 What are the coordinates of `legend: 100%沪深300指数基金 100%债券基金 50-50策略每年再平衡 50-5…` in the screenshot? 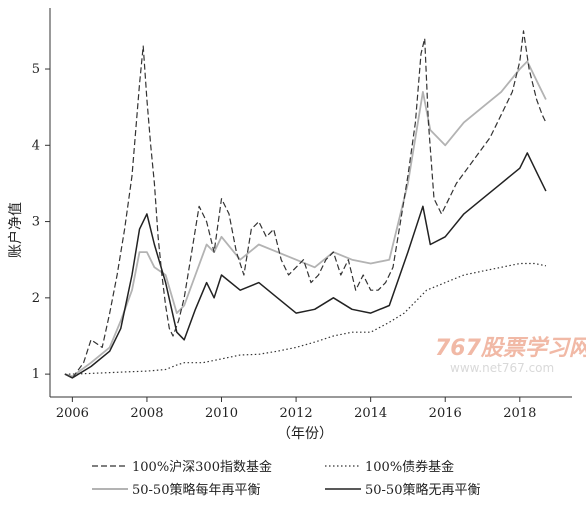 It's located at (286, 478).